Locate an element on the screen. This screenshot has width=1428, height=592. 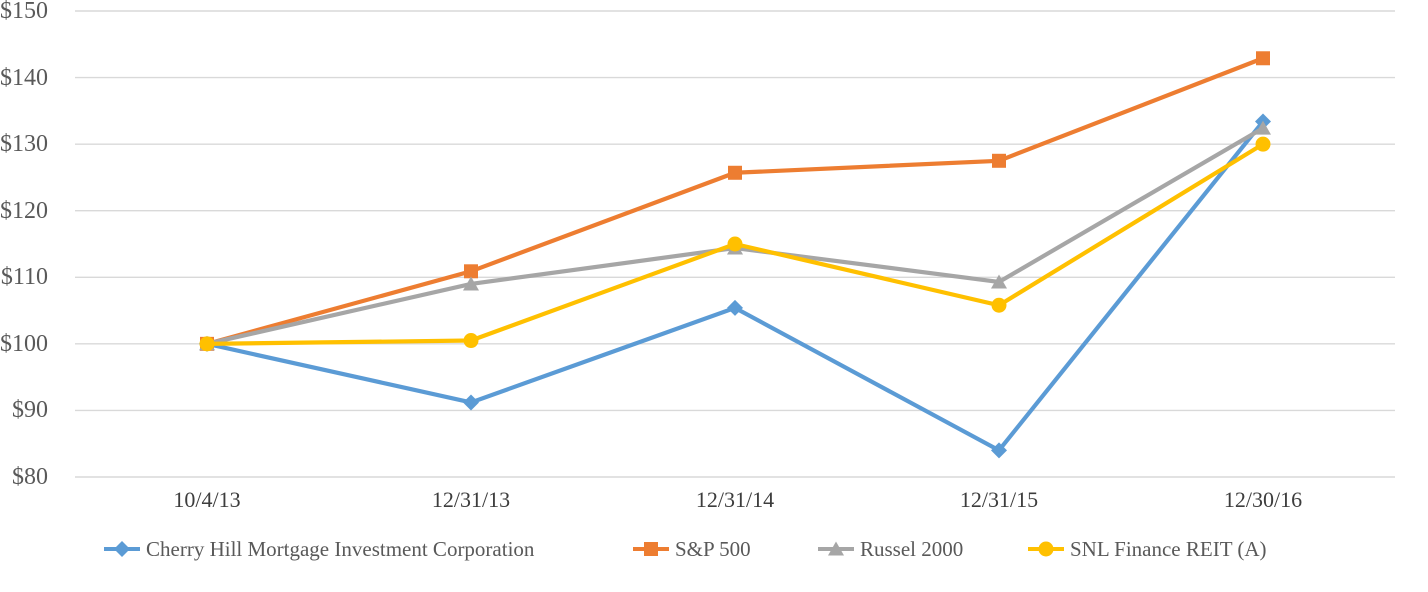
y-axis-tick-label: $130 is located at coordinates (24, 144).